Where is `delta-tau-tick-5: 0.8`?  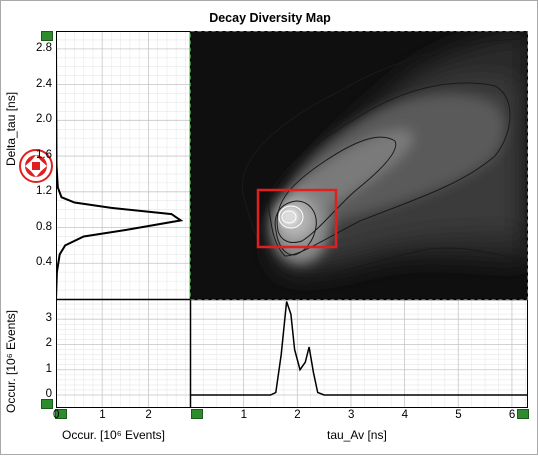 delta-tau-tick-5: 0.8 is located at coordinates (44, 226).